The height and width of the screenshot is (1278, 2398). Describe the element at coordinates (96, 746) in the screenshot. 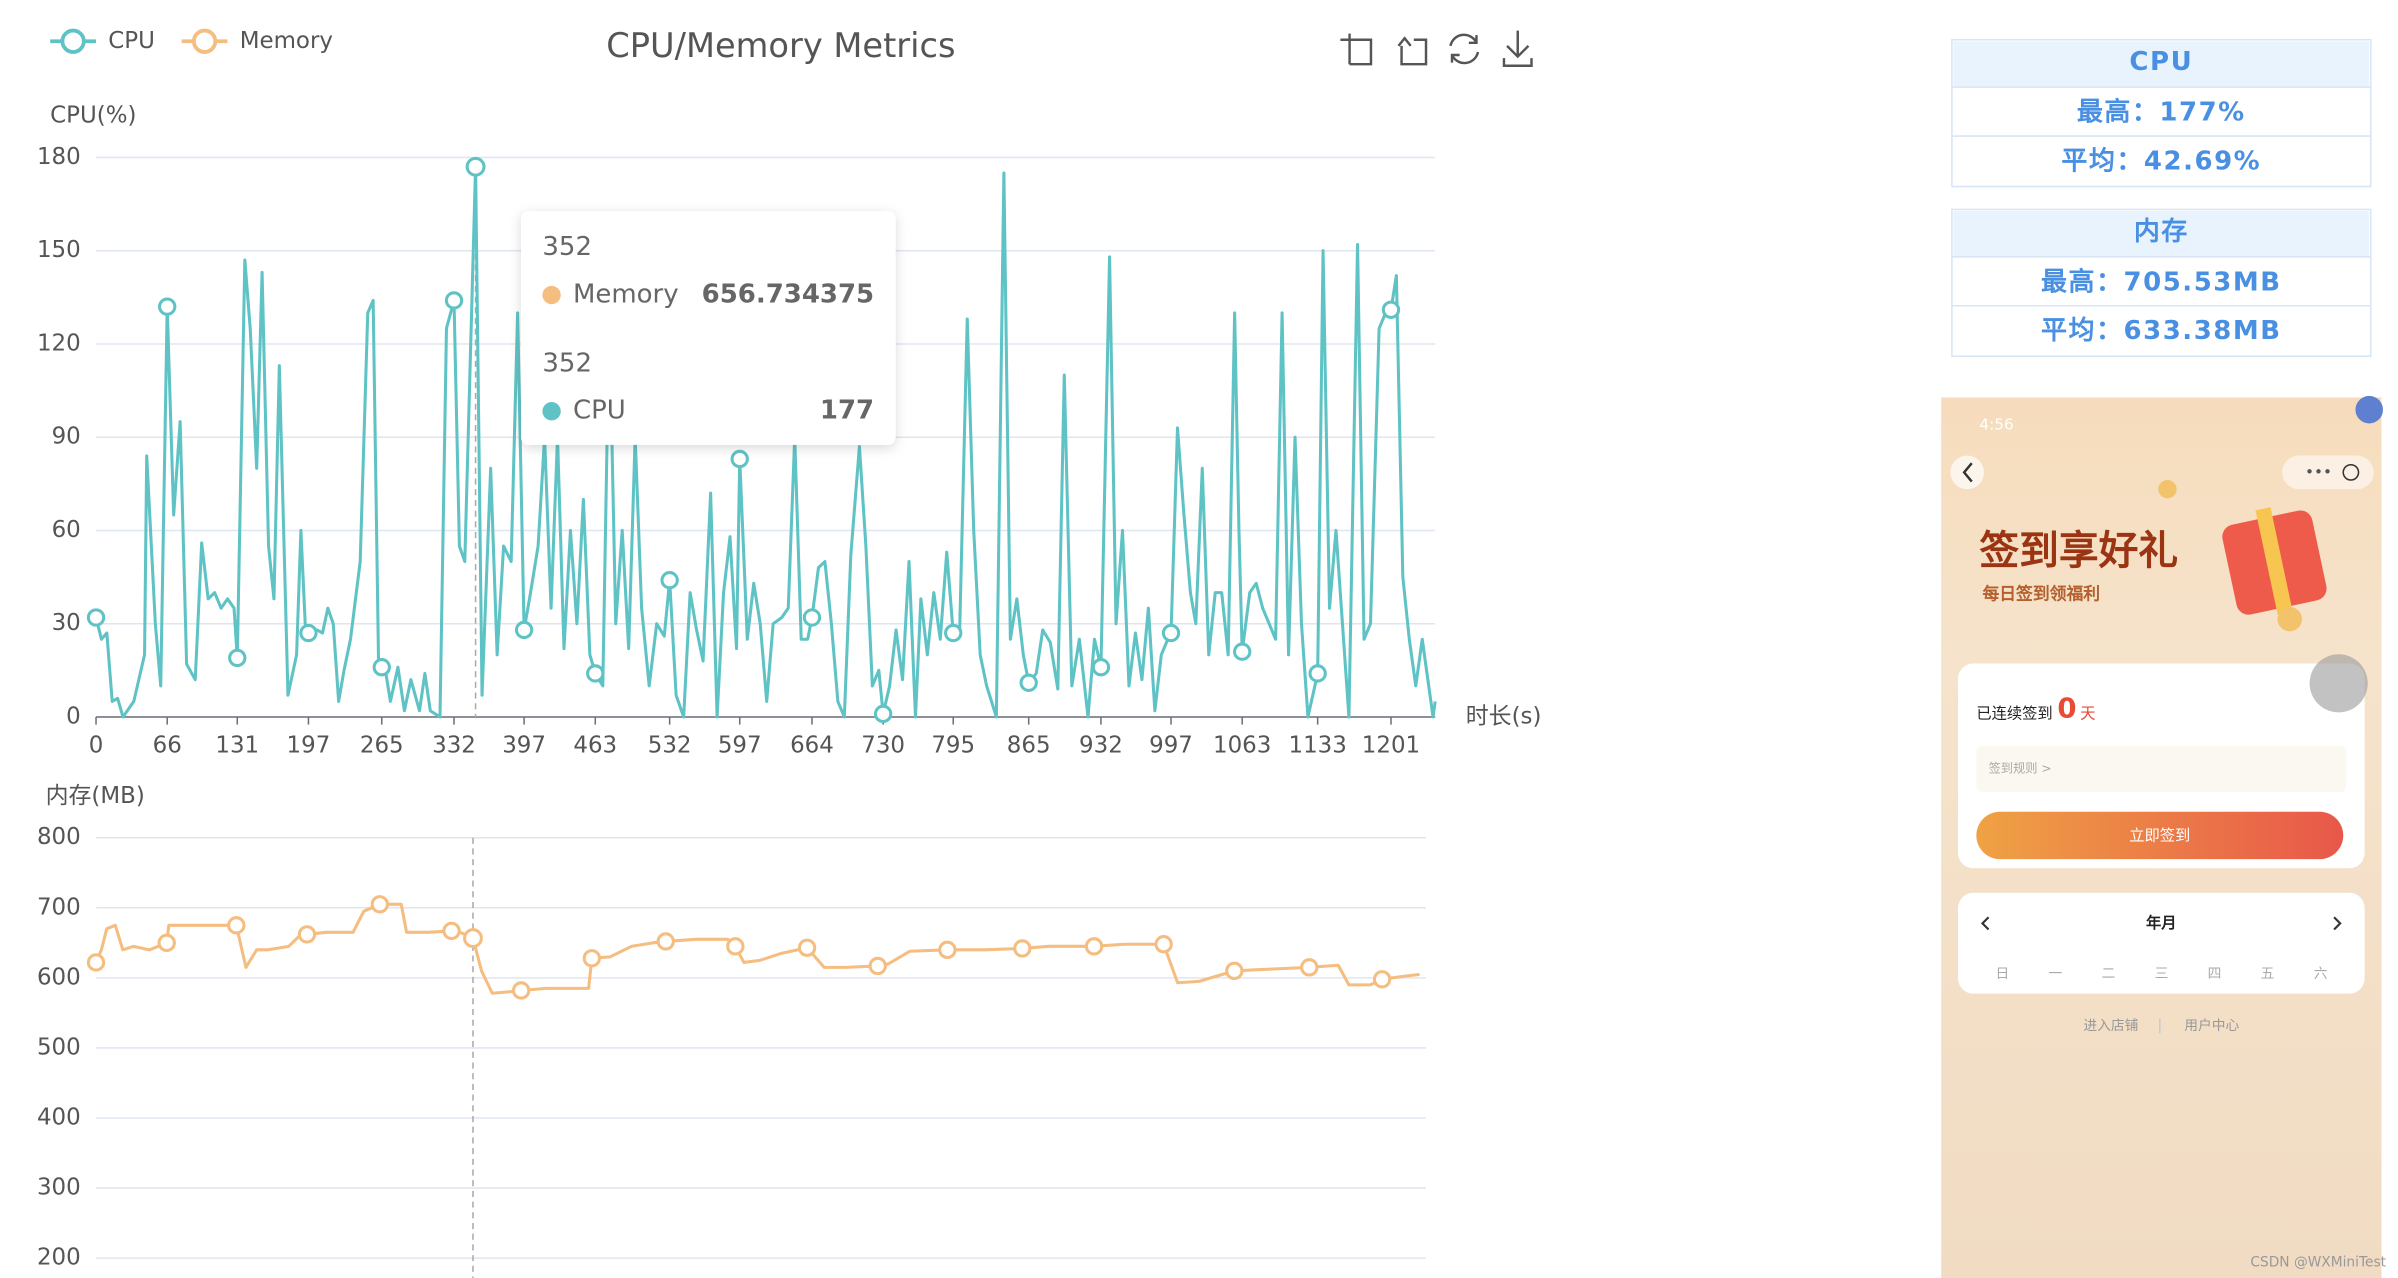

I see `x-tick-label: 0` at that location.